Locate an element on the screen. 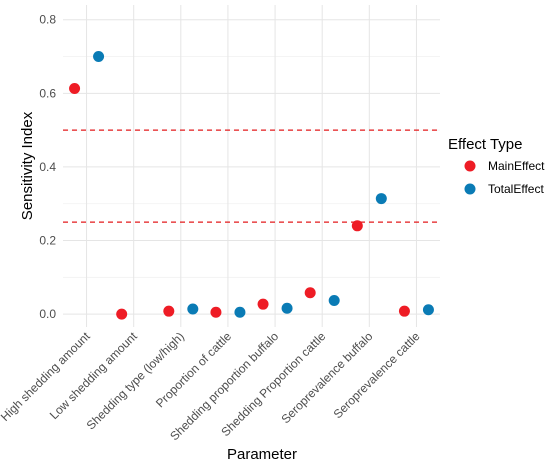 This screenshot has height=470, width=550. legend-key-totaleffect is located at coordinates (470, 189).